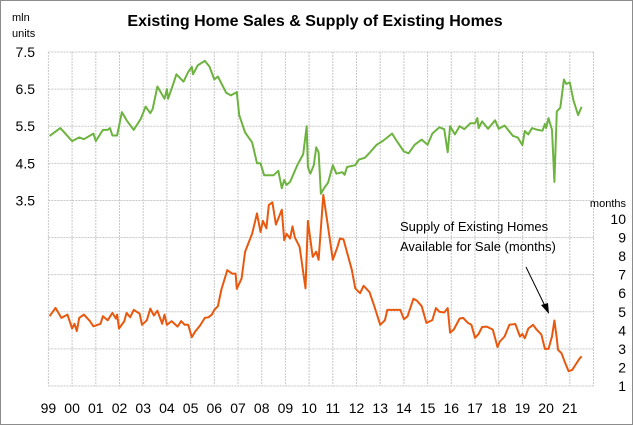 This screenshot has height=425, width=633. Describe the element at coordinates (24, 34) in the screenshot. I see `left-axis-unit-units: units` at that location.